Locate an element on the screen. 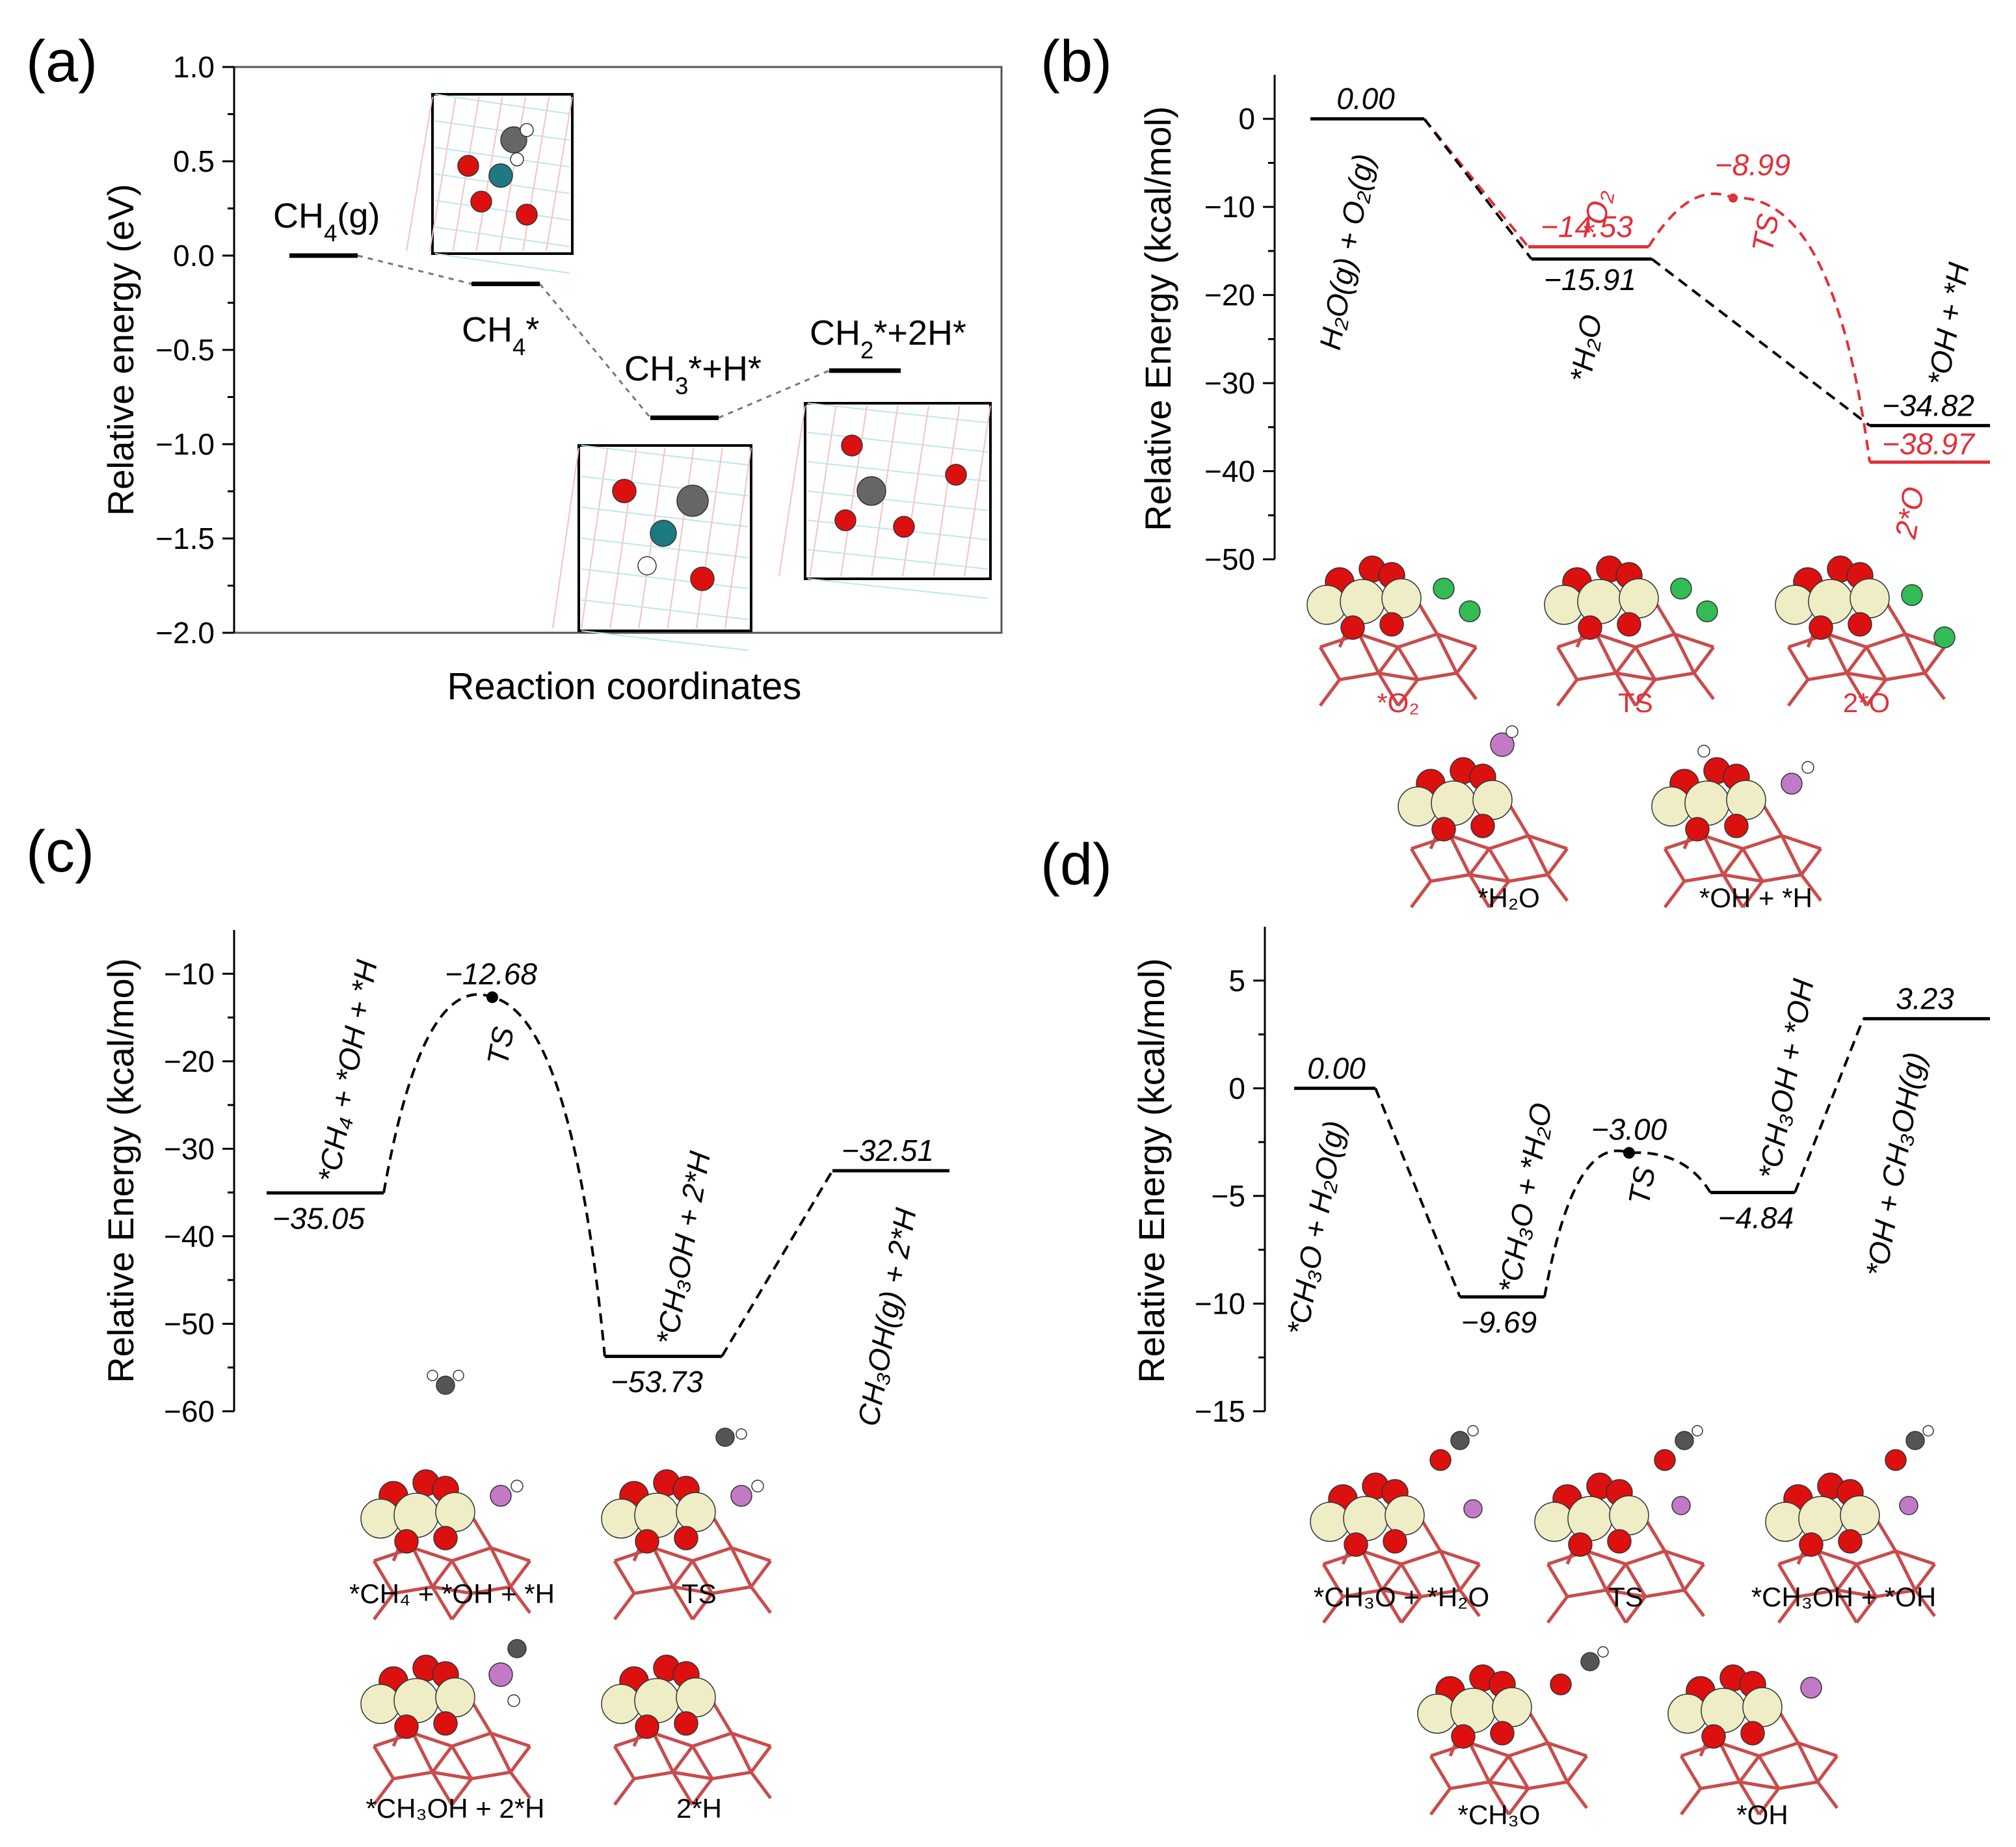  value-label: −9.69 is located at coordinates (1499, 1322).